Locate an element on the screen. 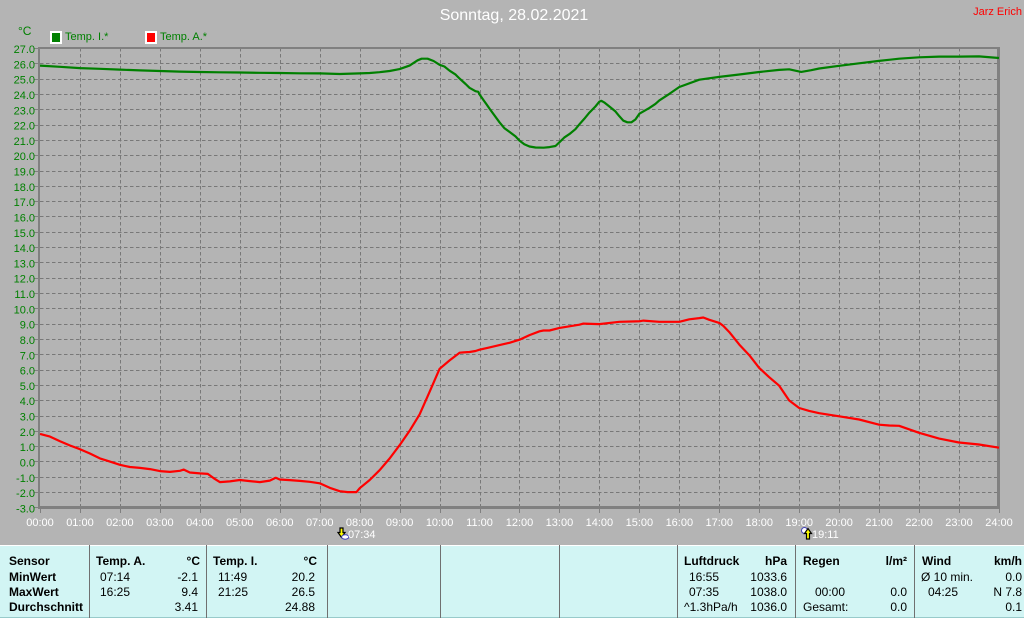  svg-text: 4.0 is located at coordinates (27, 402).